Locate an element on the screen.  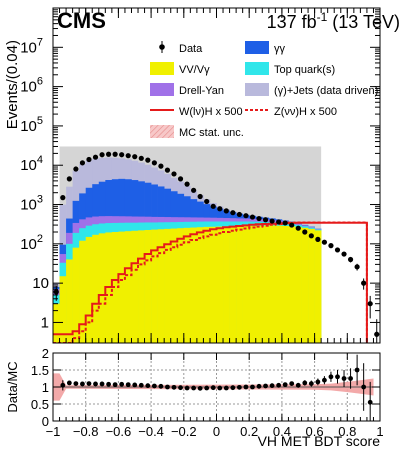
x-axis-label: VH MET BDT score is located at coordinates (319, 441).